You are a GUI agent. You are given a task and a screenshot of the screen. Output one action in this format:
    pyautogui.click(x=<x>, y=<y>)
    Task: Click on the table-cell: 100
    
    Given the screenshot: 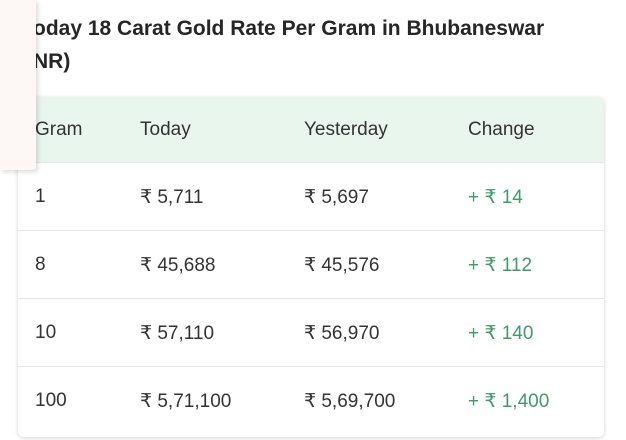 What is the action you would take?
    pyautogui.click(x=51, y=400)
    